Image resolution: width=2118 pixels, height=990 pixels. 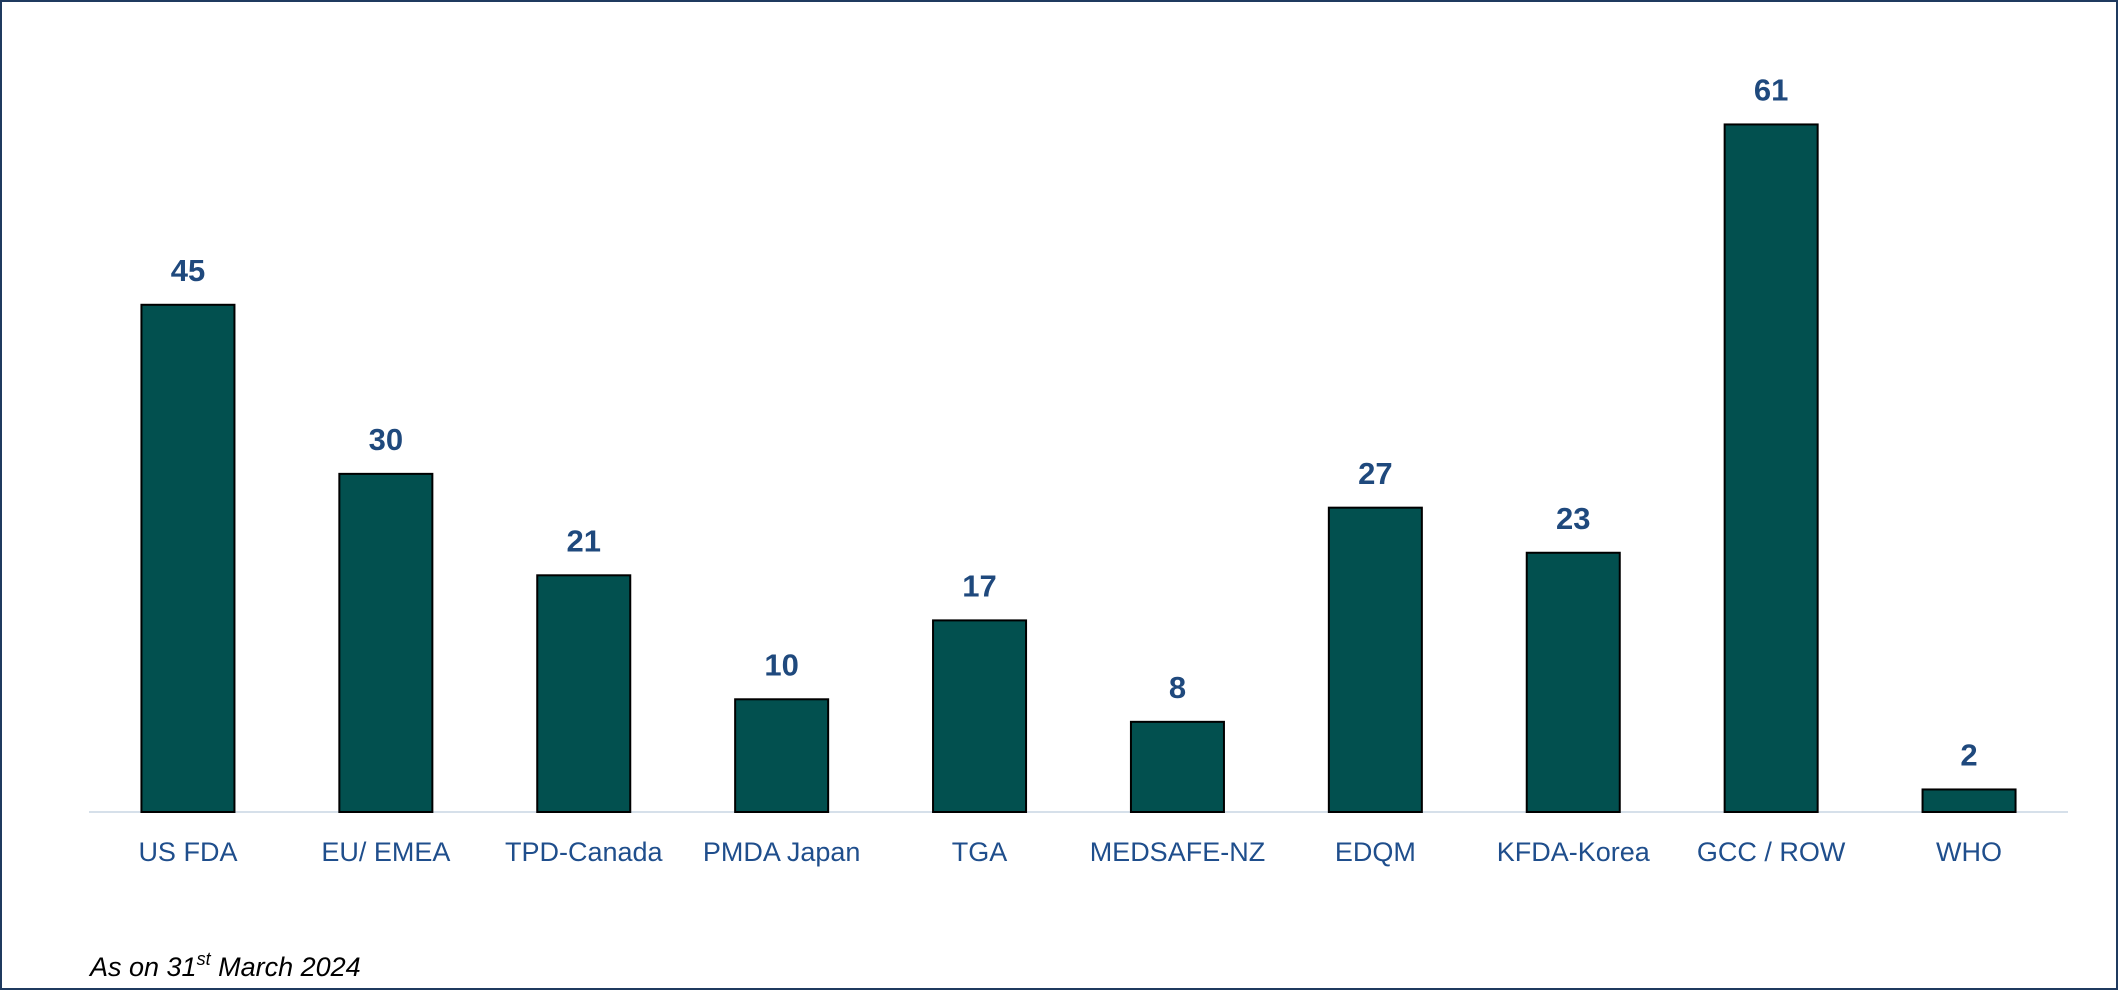 I want to click on value-label: 8, so click(x=1177, y=687).